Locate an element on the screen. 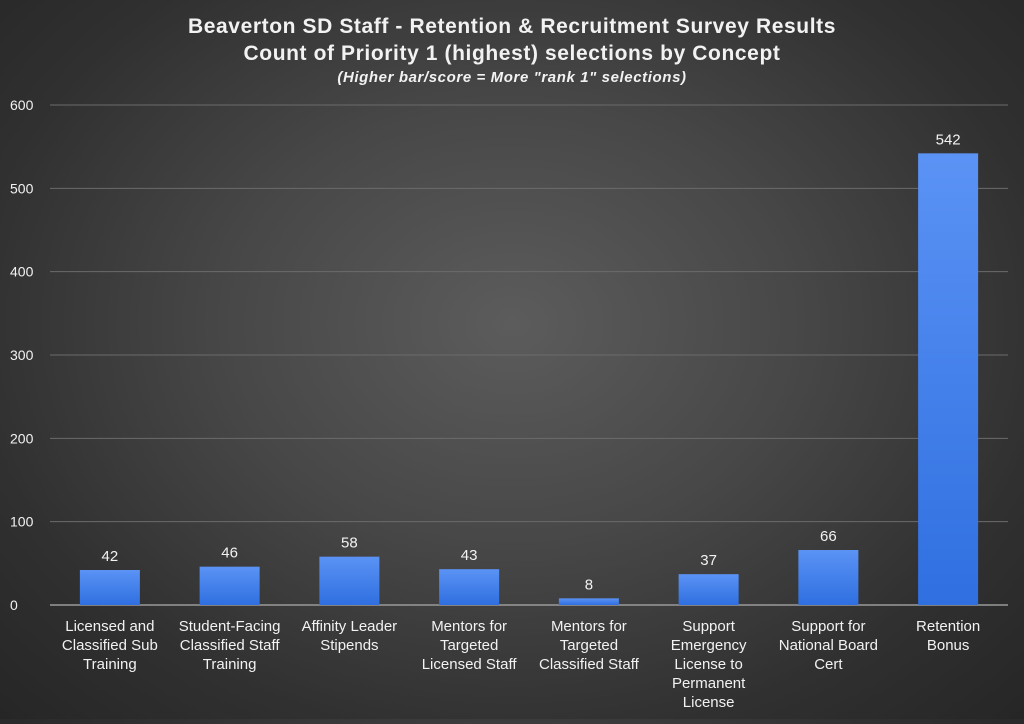 This screenshot has height=724, width=1024. data-label: 37 is located at coordinates (708, 560).